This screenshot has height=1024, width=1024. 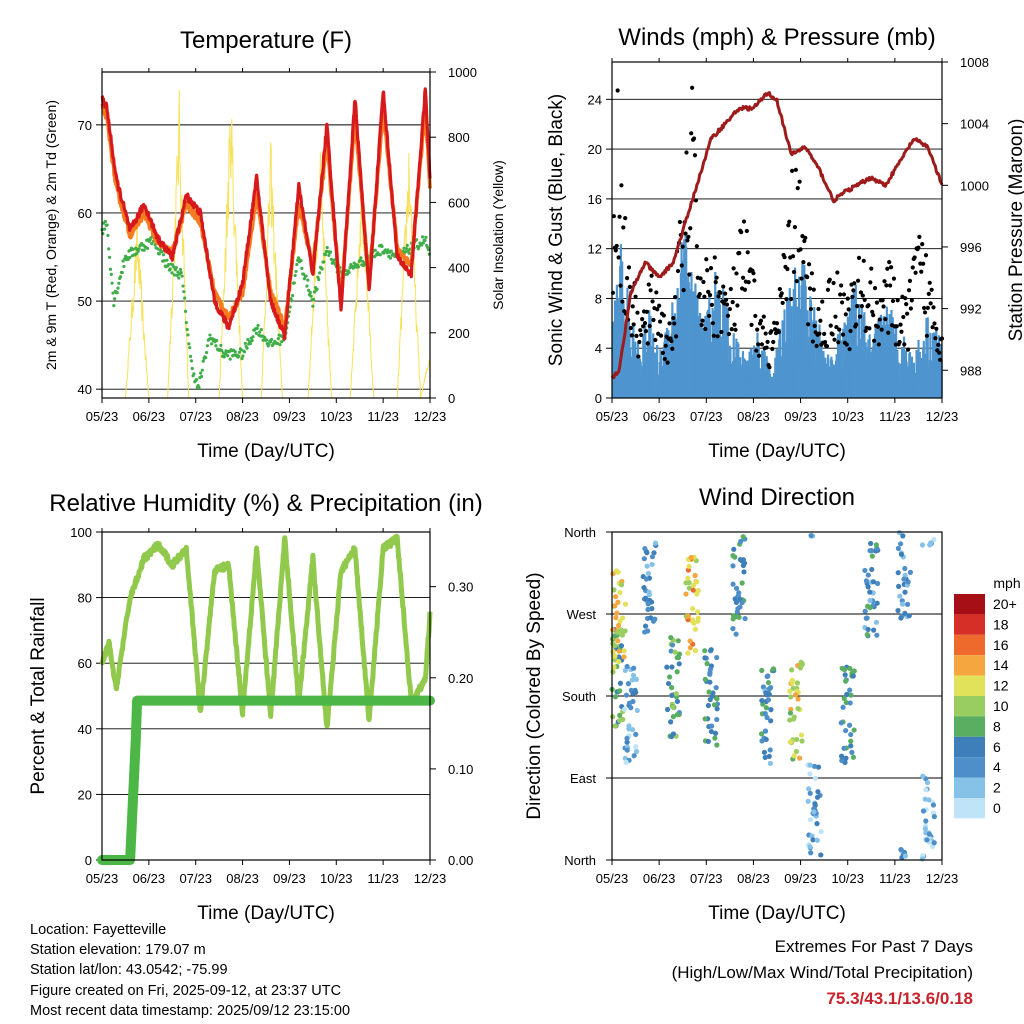 What do you see at coordinates (873, 946) in the screenshot?
I see `extremes-heading: Extremes For Past 7 Days` at bounding box center [873, 946].